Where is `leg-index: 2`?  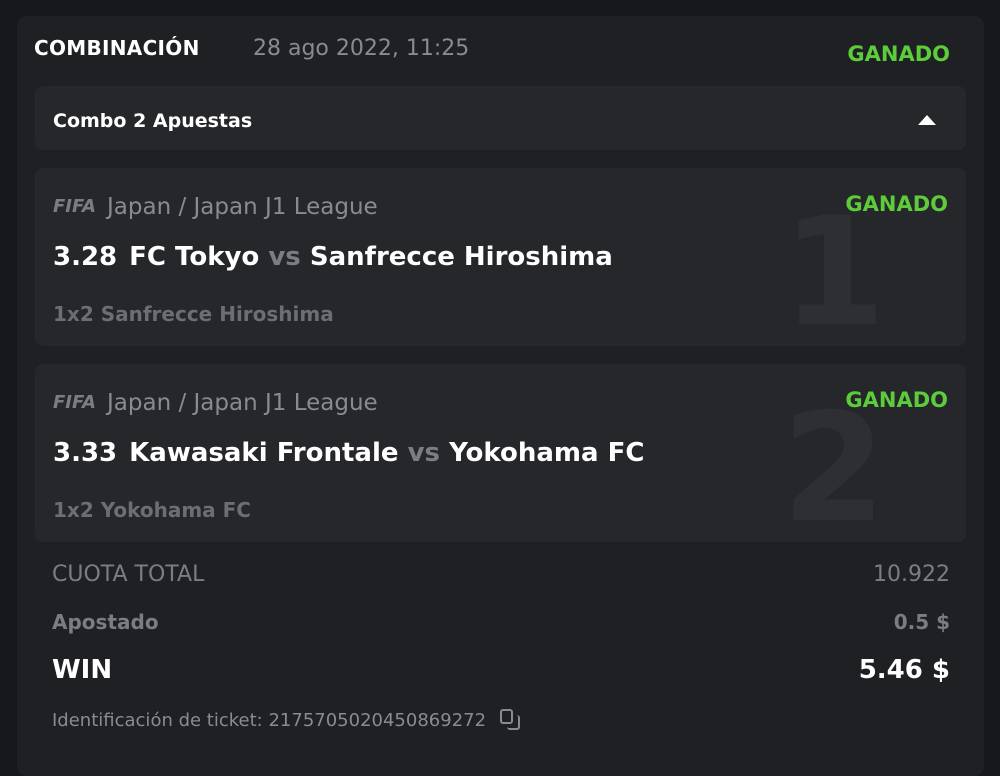 leg-index: 2 is located at coordinates (833, 462).